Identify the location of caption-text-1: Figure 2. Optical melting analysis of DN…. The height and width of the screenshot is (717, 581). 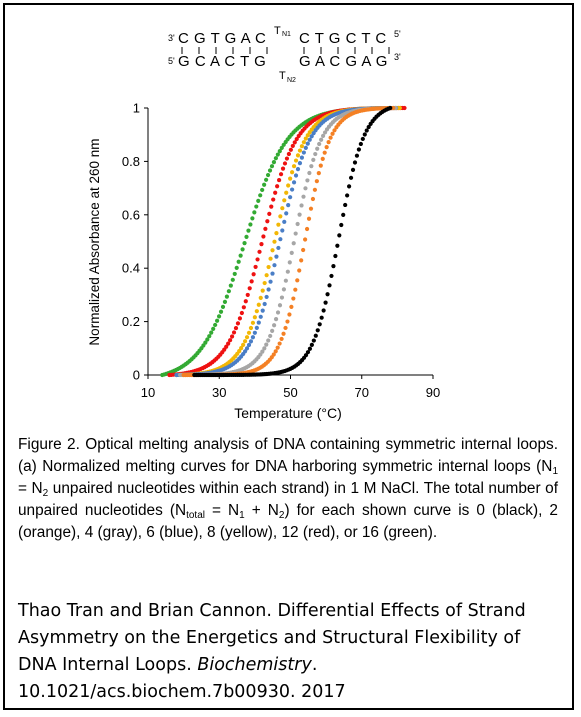
(288, 455).